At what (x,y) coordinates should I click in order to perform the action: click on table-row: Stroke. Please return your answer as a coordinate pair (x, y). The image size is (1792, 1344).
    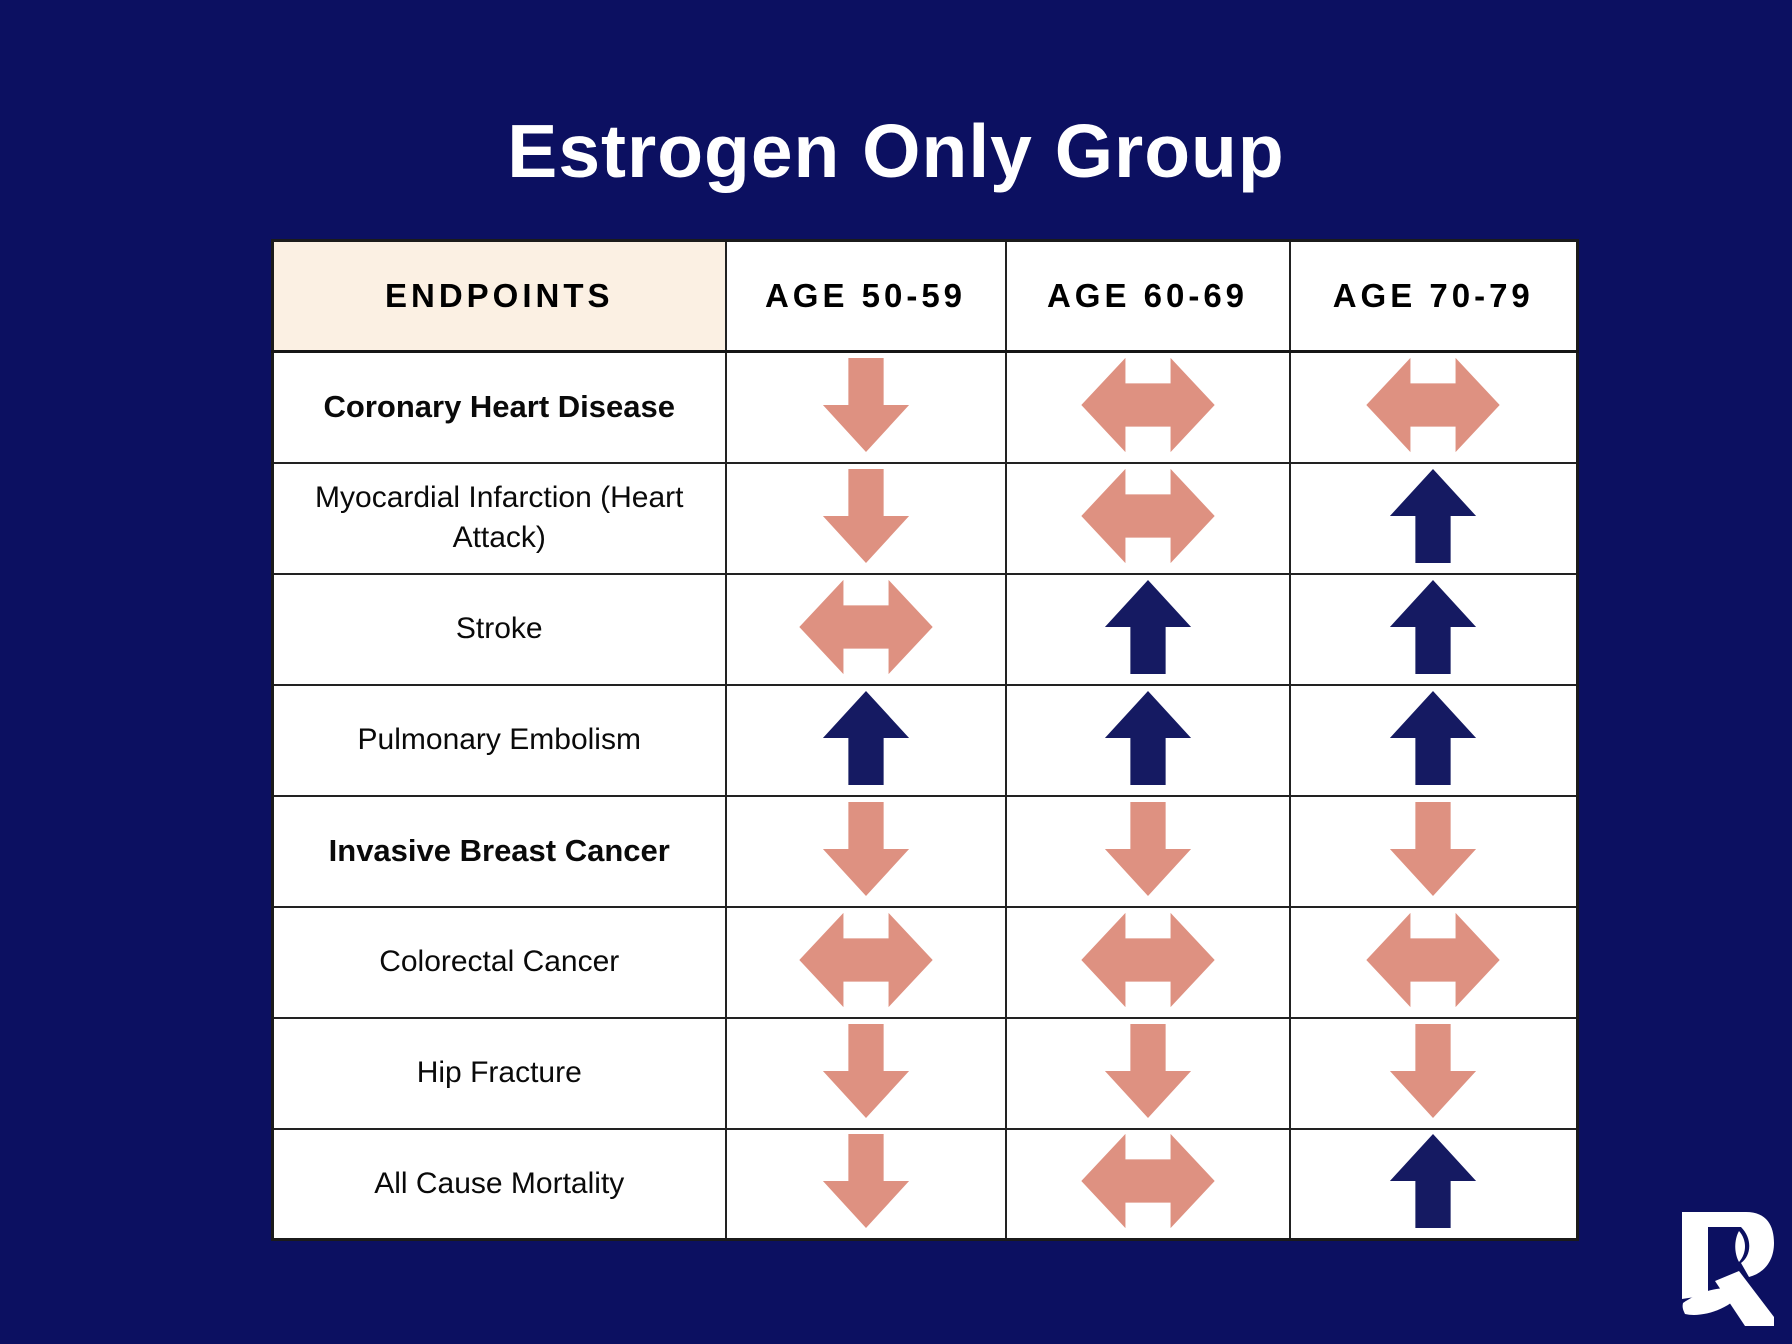
    Looking at the image, I should click on (925, 629).